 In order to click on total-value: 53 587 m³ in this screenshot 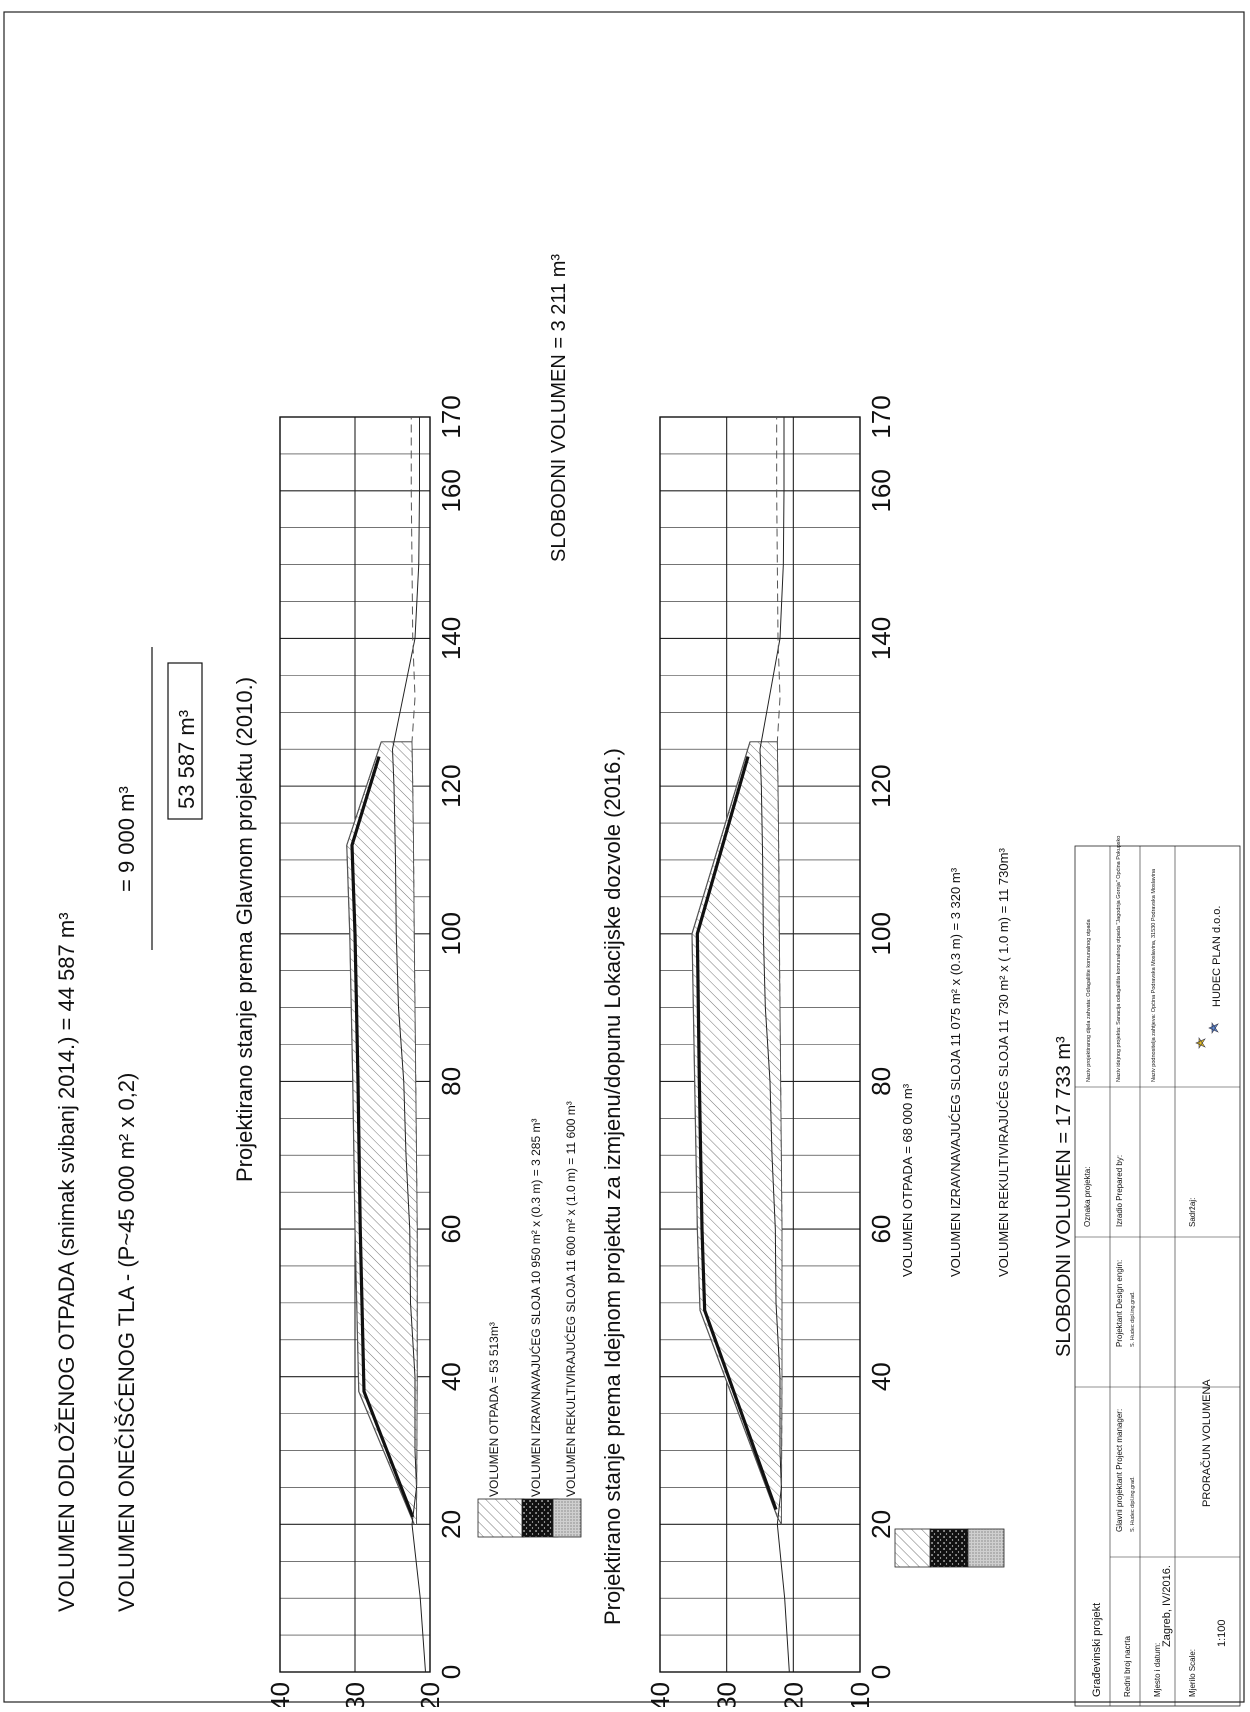, I will do `click(186, 759)`.